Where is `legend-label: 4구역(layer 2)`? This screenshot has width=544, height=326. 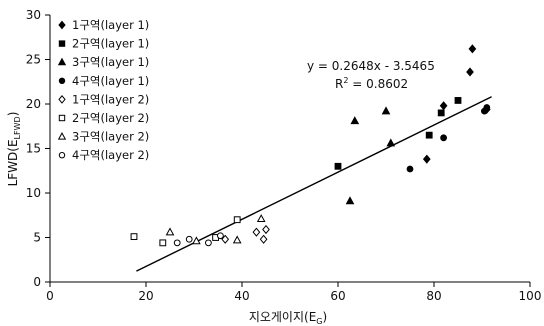
legend-label: 4구역(layer 2) is located at coordinates (110, 155).